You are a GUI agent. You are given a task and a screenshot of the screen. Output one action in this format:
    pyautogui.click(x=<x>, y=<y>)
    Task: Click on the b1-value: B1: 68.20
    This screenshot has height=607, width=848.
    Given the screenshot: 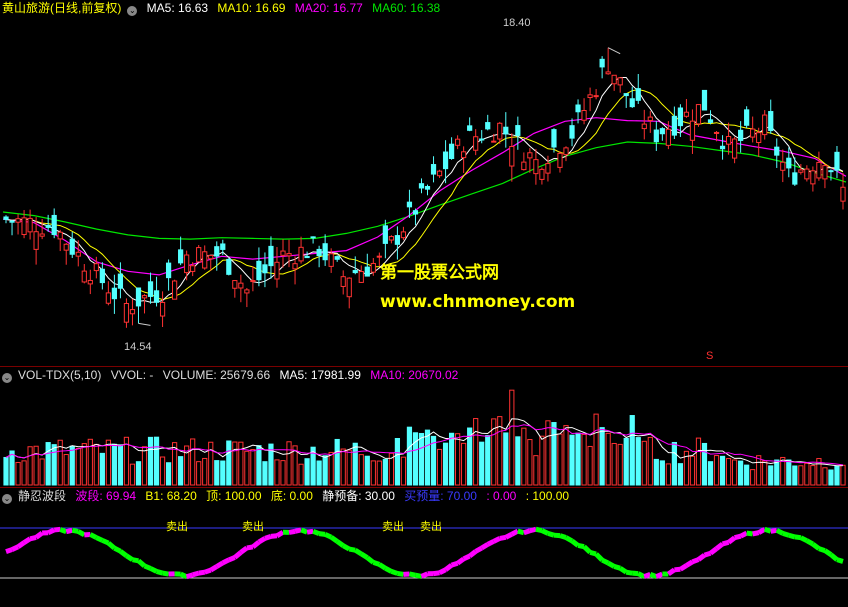 What is the action you would take?
    pyautogui.click(x=170, y=496)
    